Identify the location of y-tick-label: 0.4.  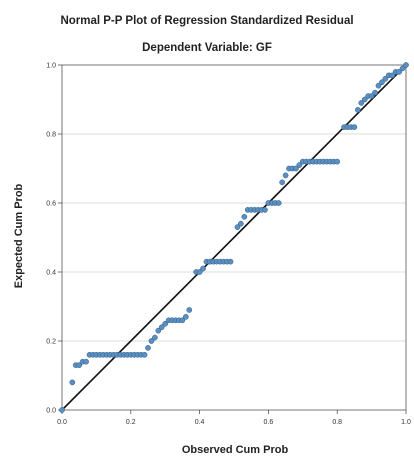
(51, 273).